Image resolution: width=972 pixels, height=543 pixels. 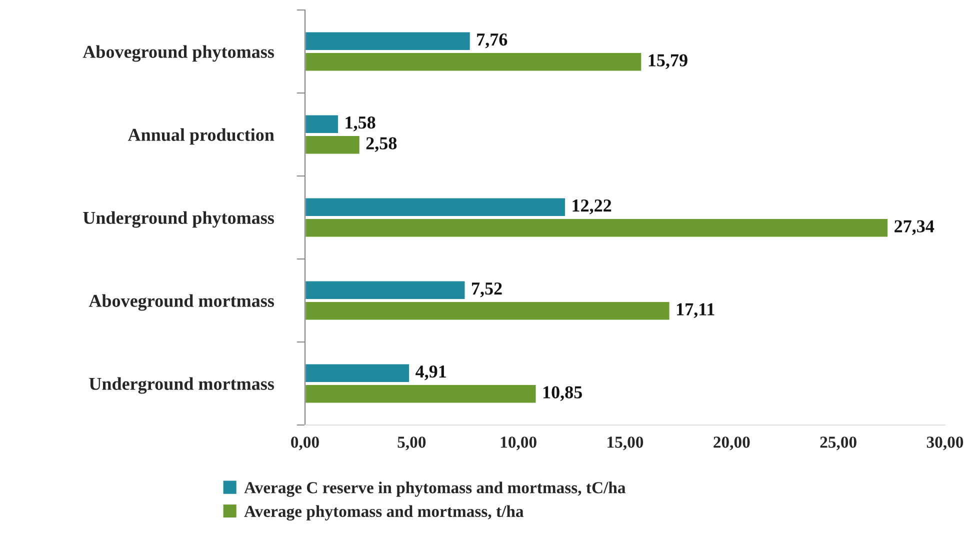 What do you see at coordinates (431, 373) in the screenshot?
I see `data-label: 4,91` at bounding box center [431, 373].